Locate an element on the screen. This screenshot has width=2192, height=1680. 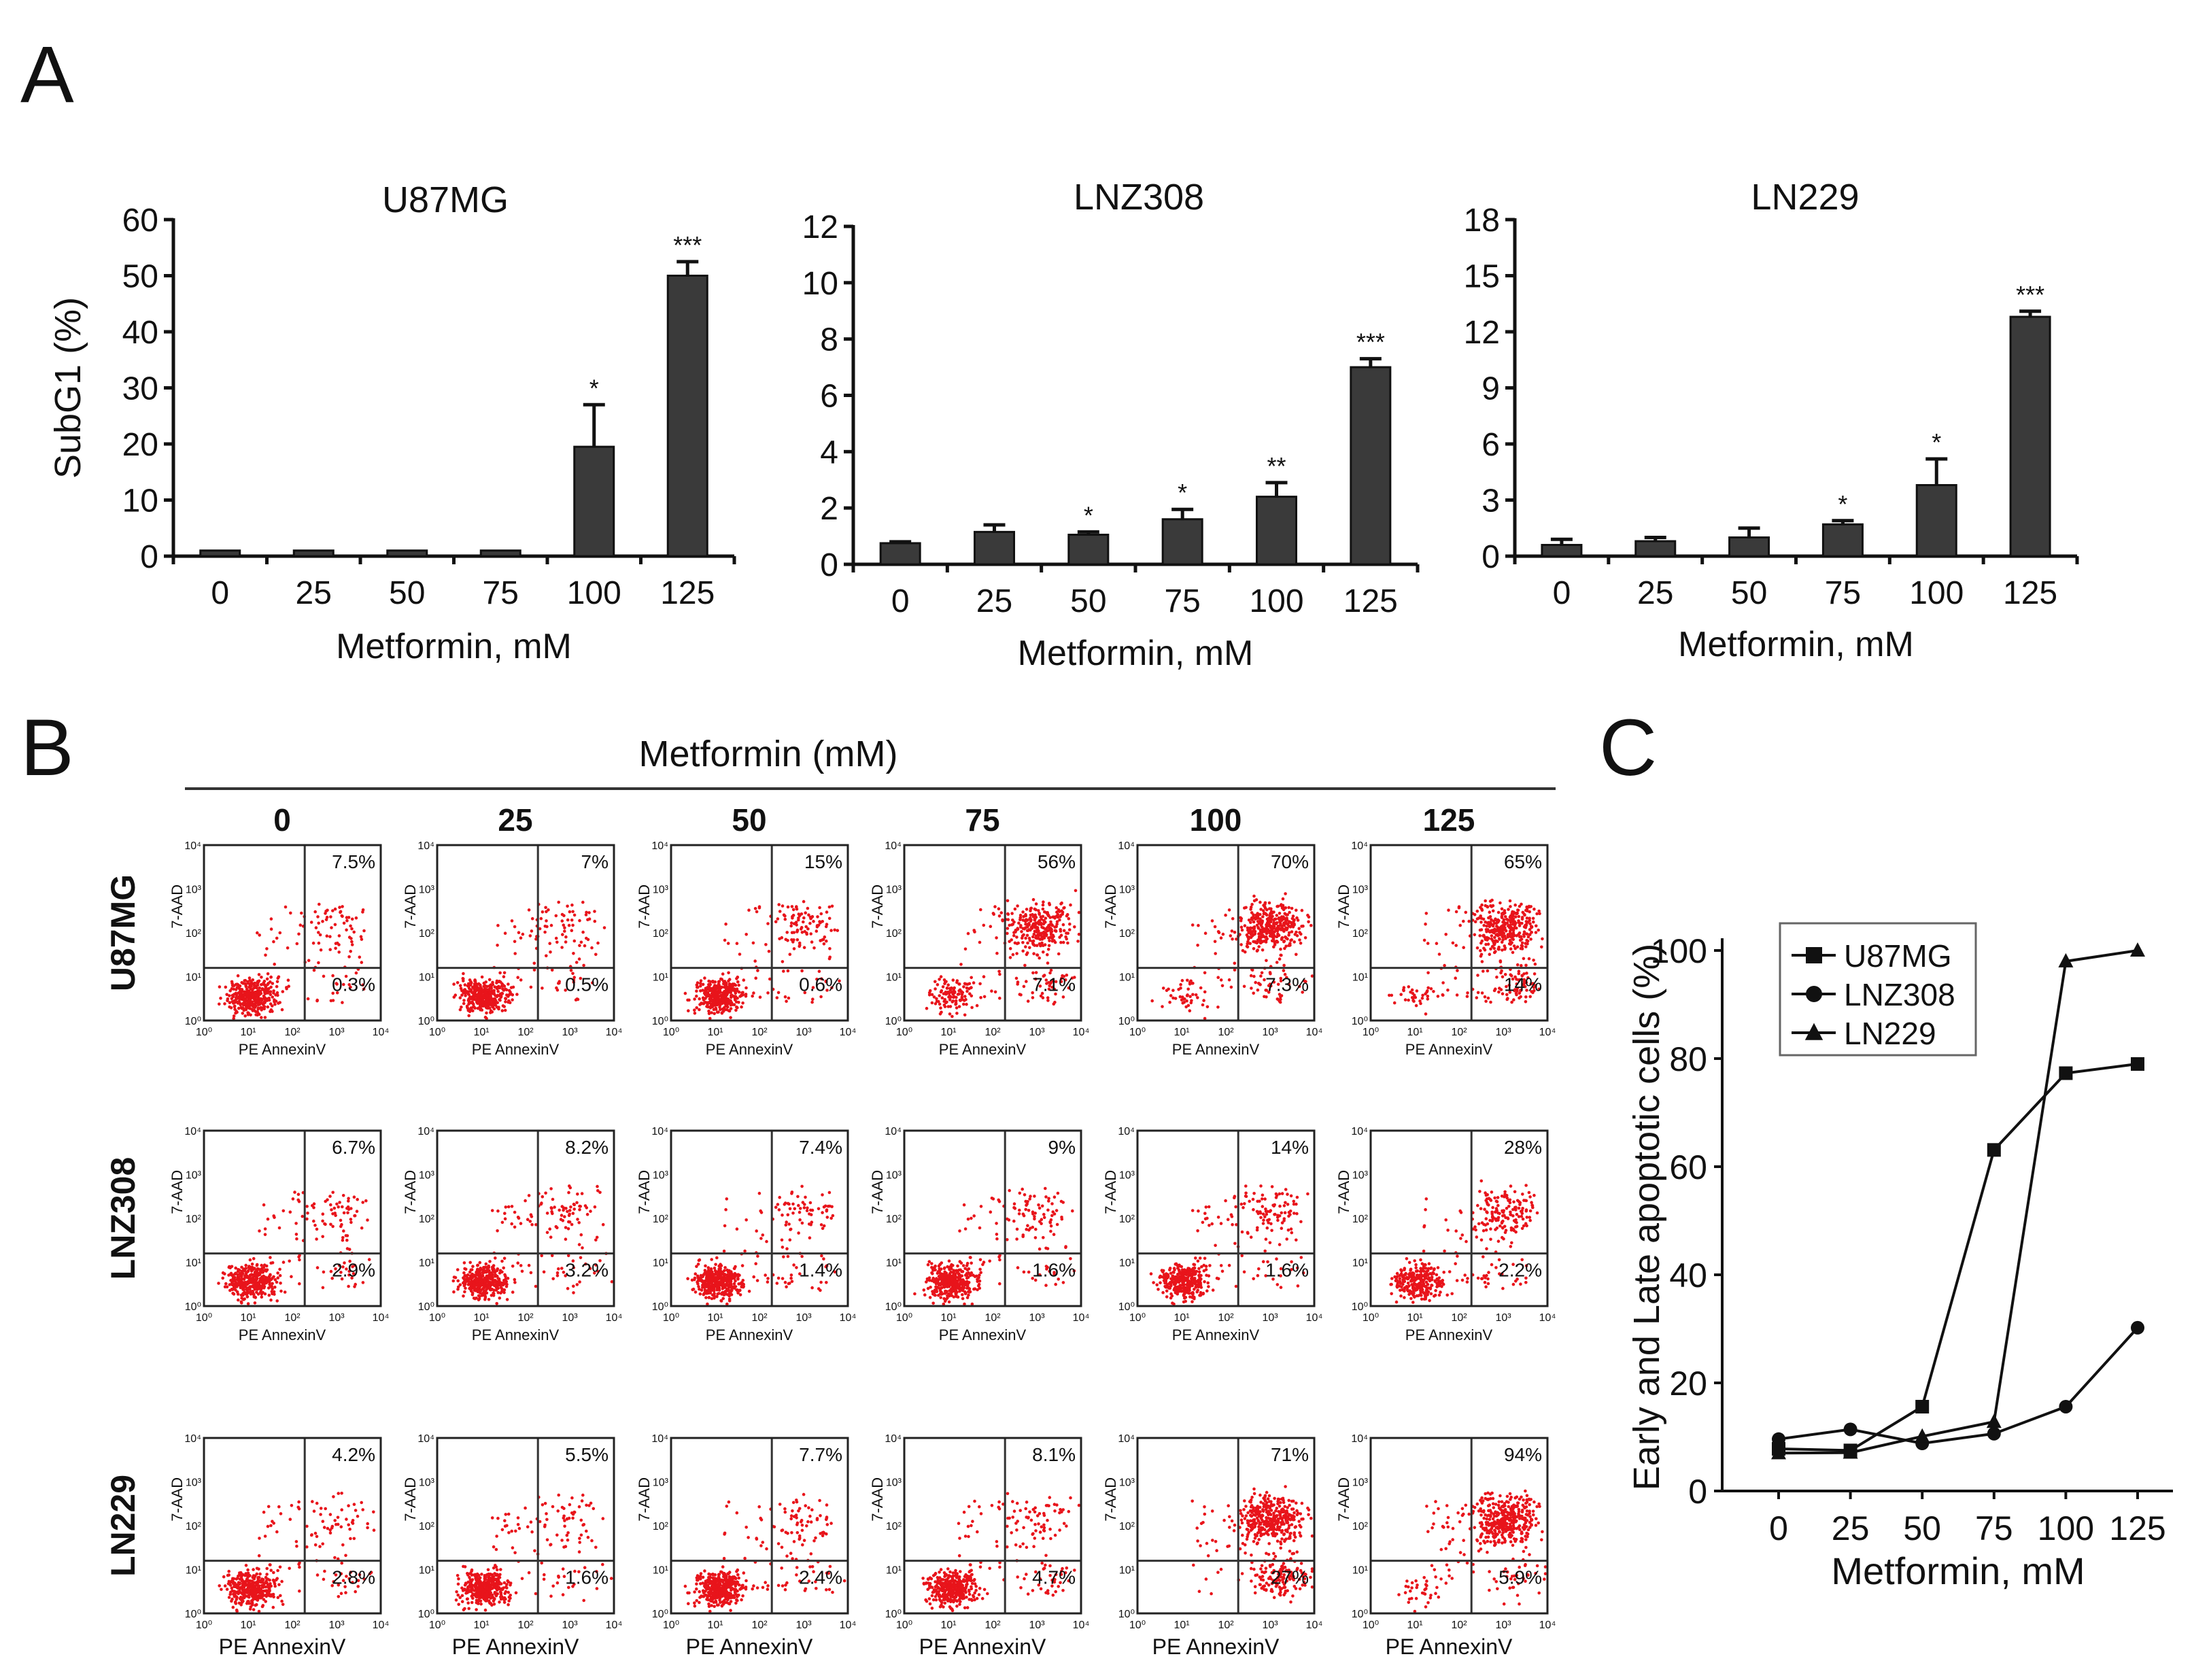
x-decade-label: 10³ is located at coordinates (1270, 1032).